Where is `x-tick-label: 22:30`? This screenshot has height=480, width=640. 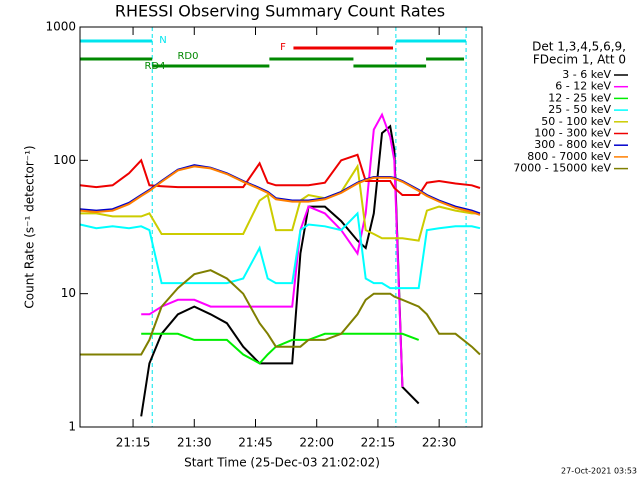
x-tick-label: 22:30 is located at coordinates (439, 443).